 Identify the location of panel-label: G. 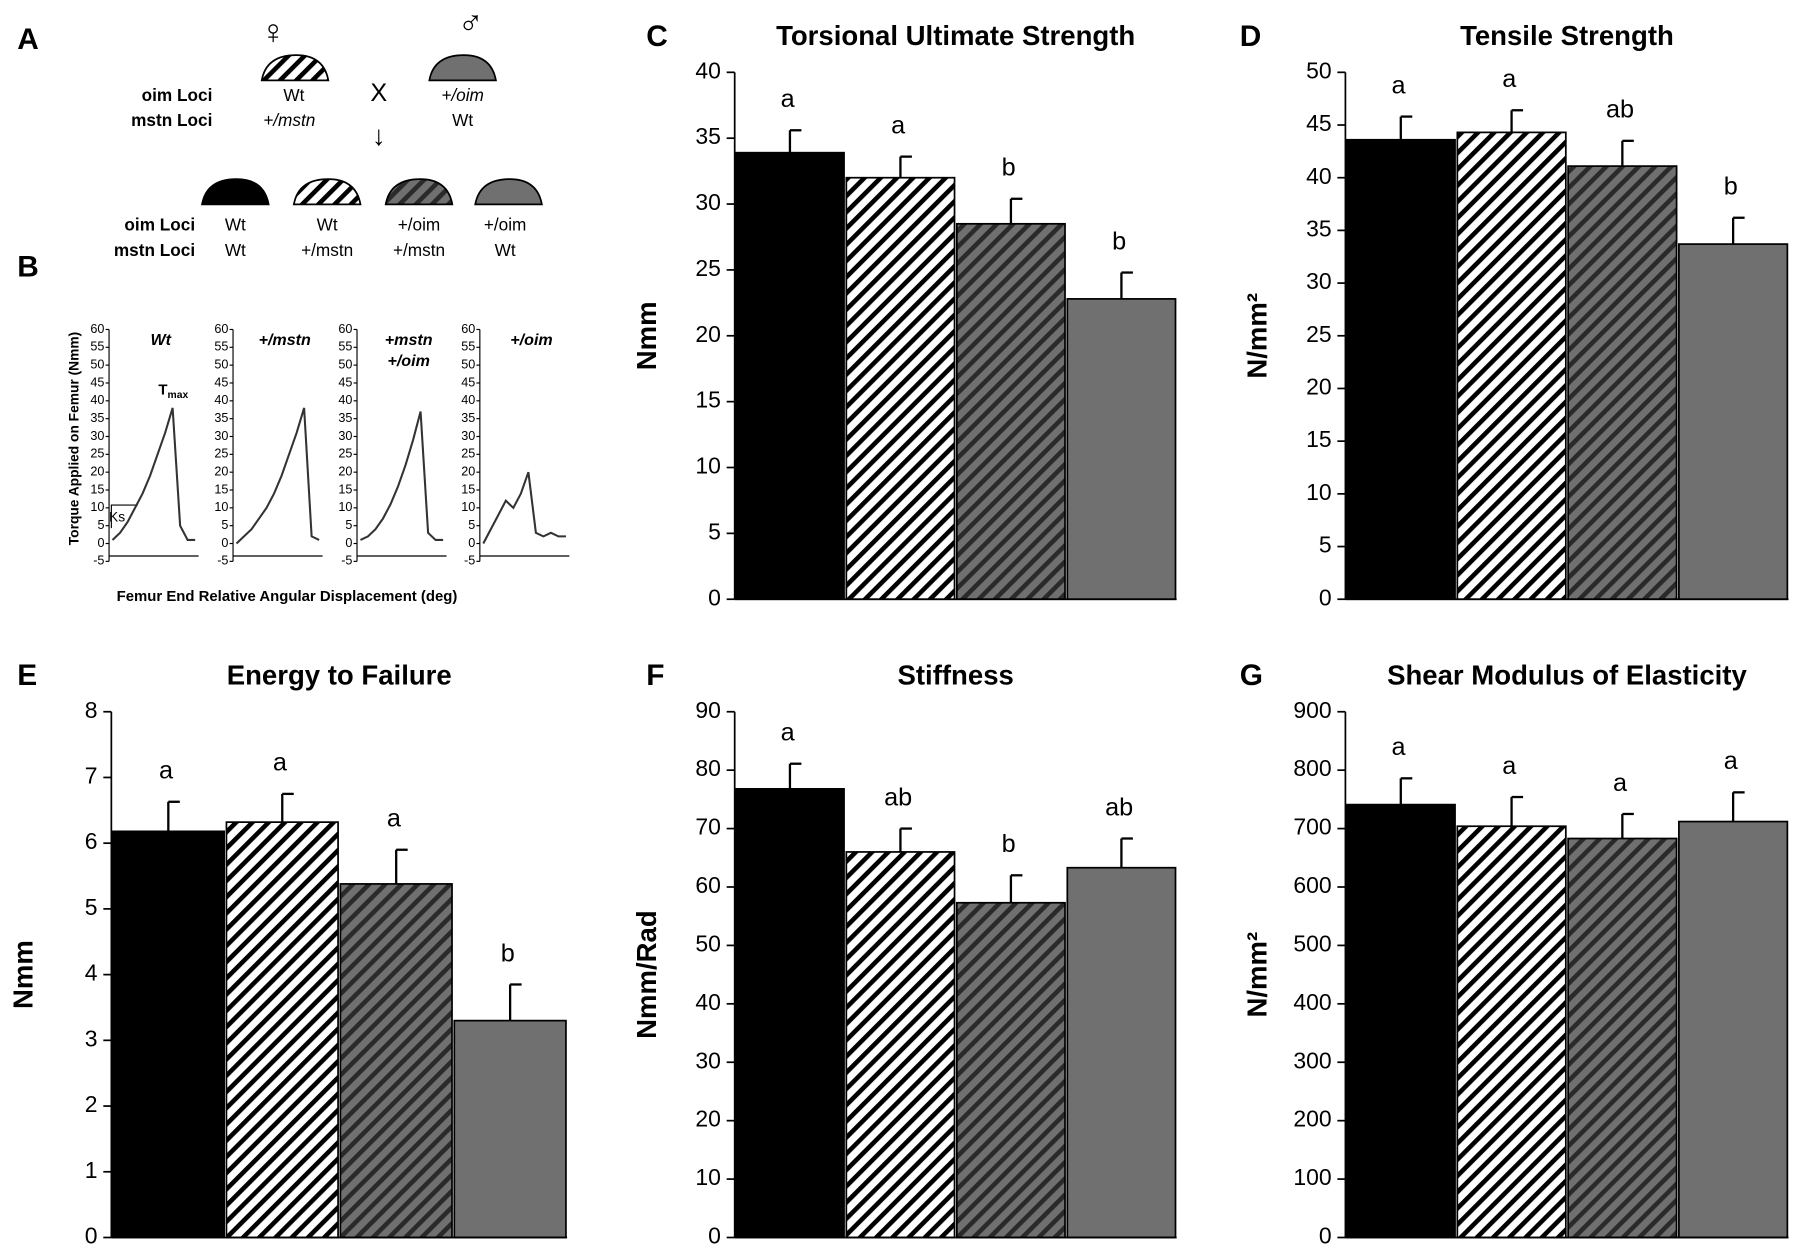
(1251, 675).